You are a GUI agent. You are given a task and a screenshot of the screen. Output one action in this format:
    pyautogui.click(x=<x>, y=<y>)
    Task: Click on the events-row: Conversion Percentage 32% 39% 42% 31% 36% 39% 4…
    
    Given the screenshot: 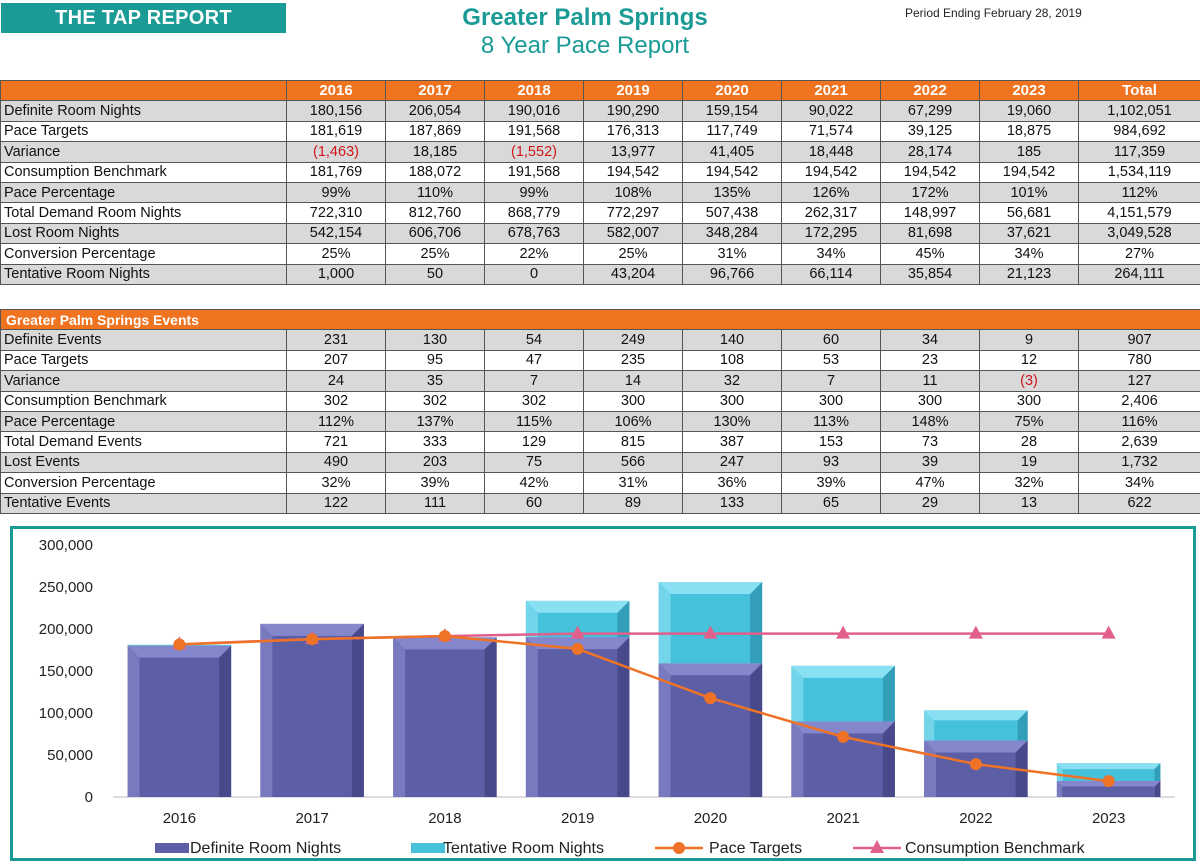 What is the action you would take?
    pyautogui.click(x=600, y=483)
    